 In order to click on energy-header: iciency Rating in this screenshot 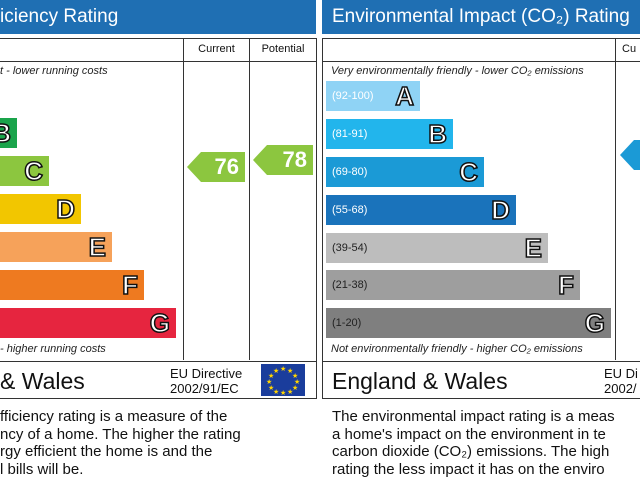, I will do `click(158, 17)`.